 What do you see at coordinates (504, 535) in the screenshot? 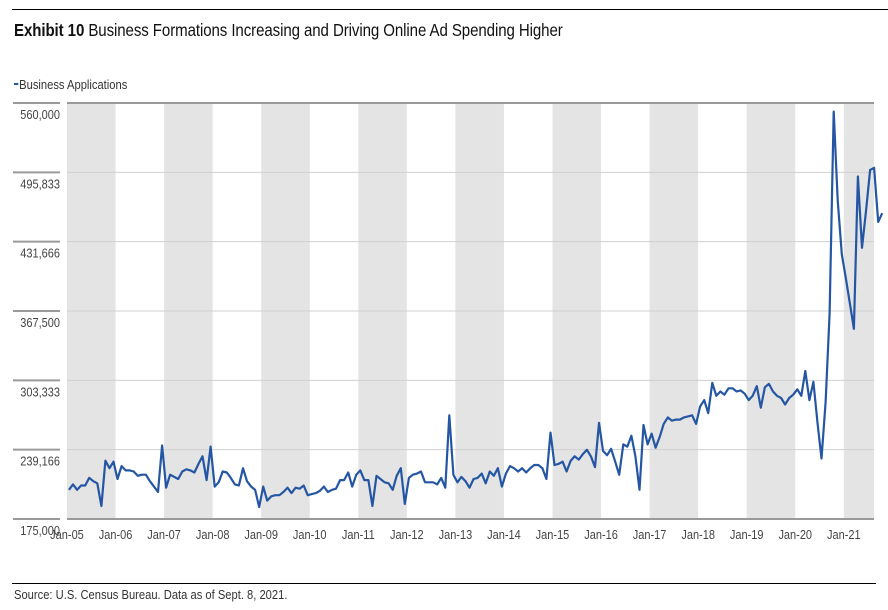
I see `x-tick-label: Jan-14` at bounding box center [504, 535].